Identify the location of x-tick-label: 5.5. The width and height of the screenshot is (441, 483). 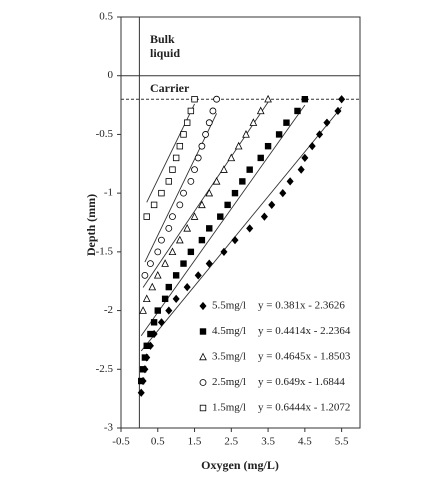
(342, 442).